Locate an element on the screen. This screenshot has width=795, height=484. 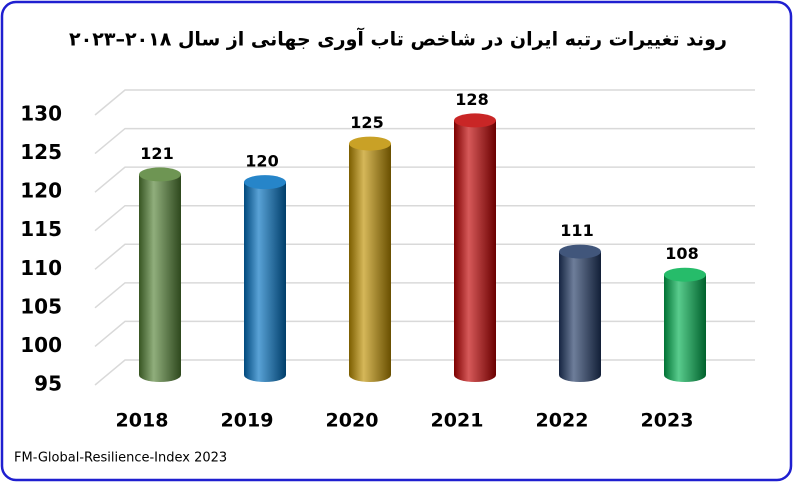
value-label: 128 is located at coordinates (471, 99).